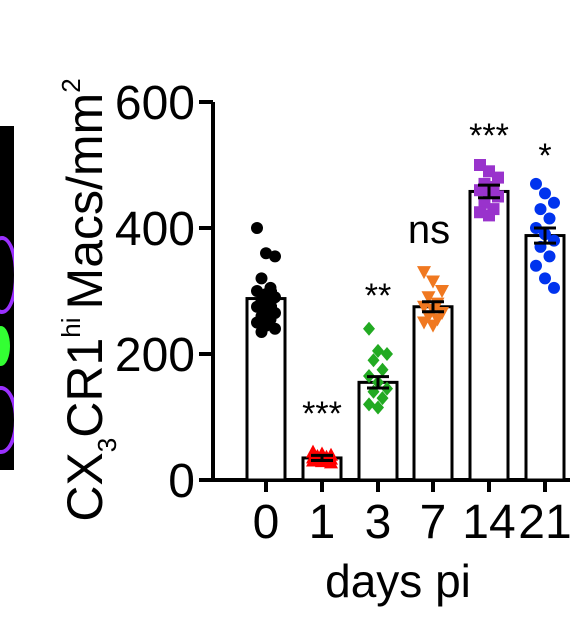  I want to click on x-tick-label: 7, so click(433, 522).